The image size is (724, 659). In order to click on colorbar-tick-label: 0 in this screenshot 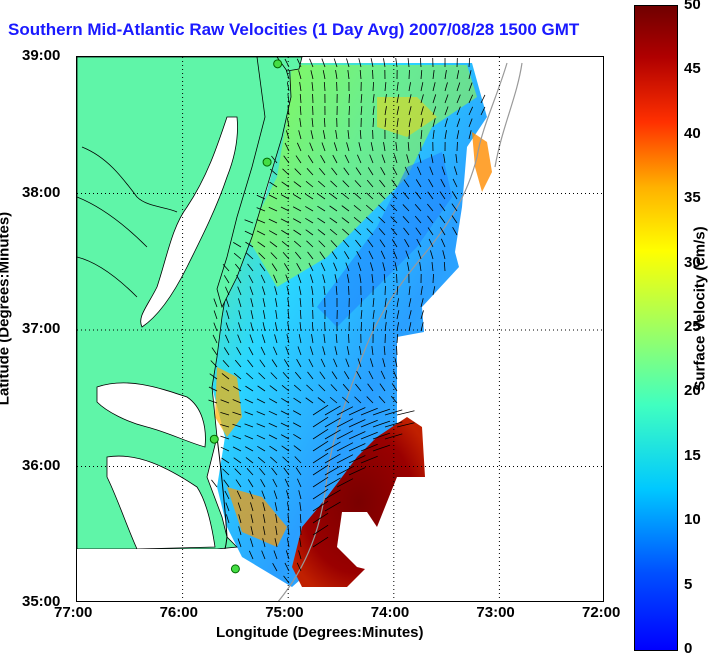, I will do `click(688, 648)`.